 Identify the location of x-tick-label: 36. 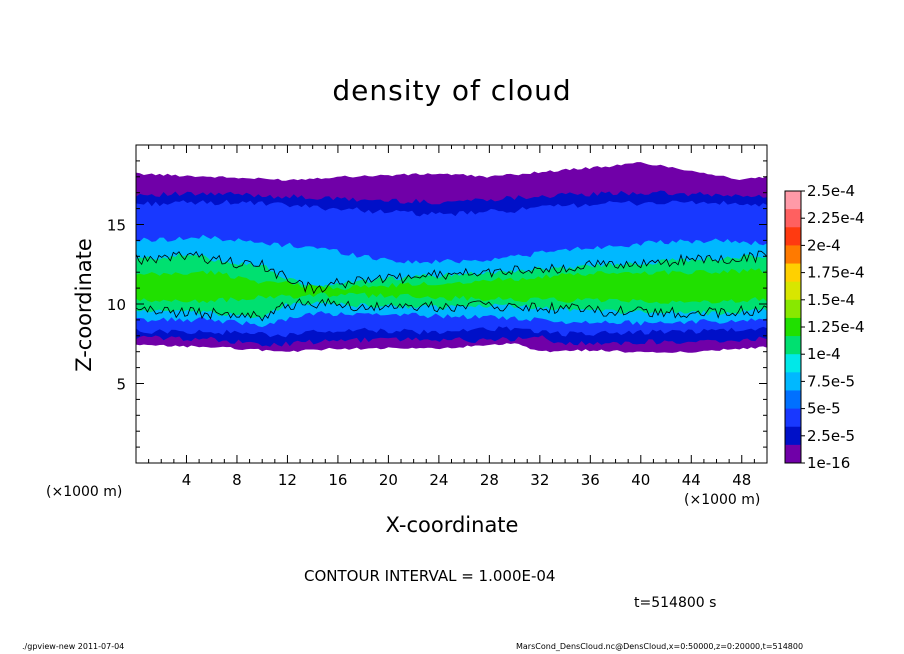
(590, 480).